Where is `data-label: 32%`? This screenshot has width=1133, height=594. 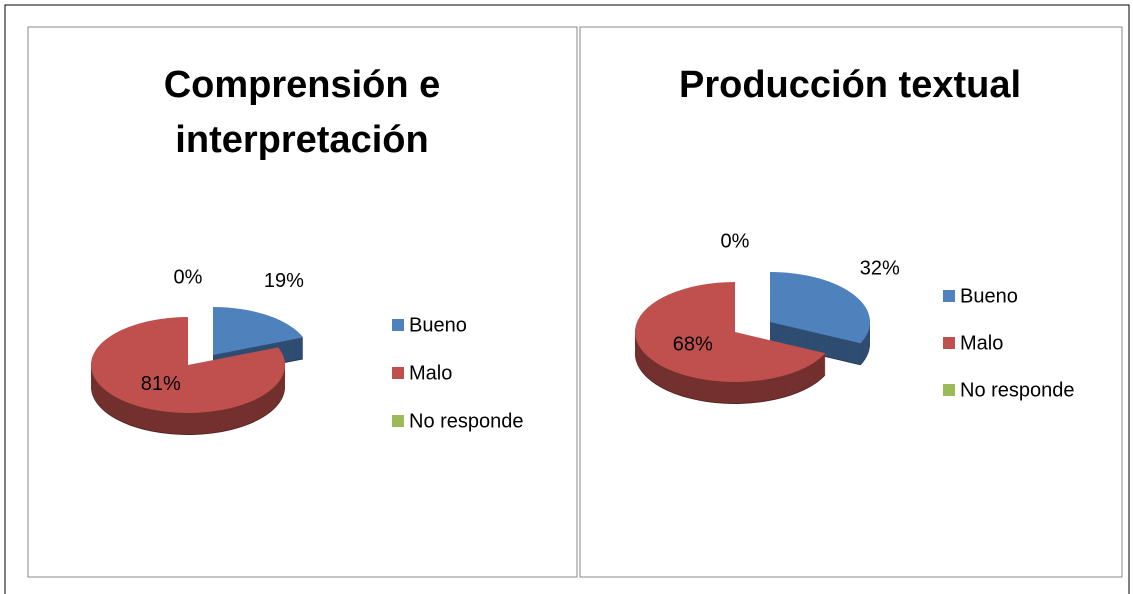
data-label: 32% is located at coordinates (880, 268).